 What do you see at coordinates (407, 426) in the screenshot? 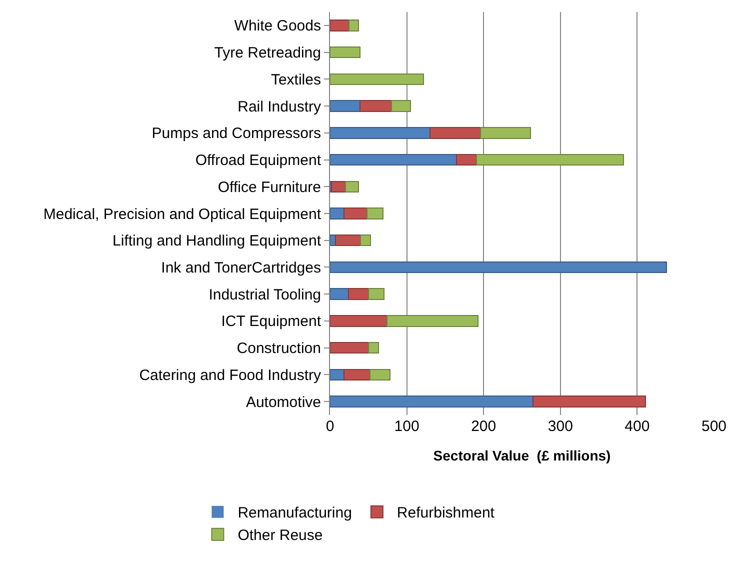
I see `x-tick-label: 100` at bounding box center [407, 426].